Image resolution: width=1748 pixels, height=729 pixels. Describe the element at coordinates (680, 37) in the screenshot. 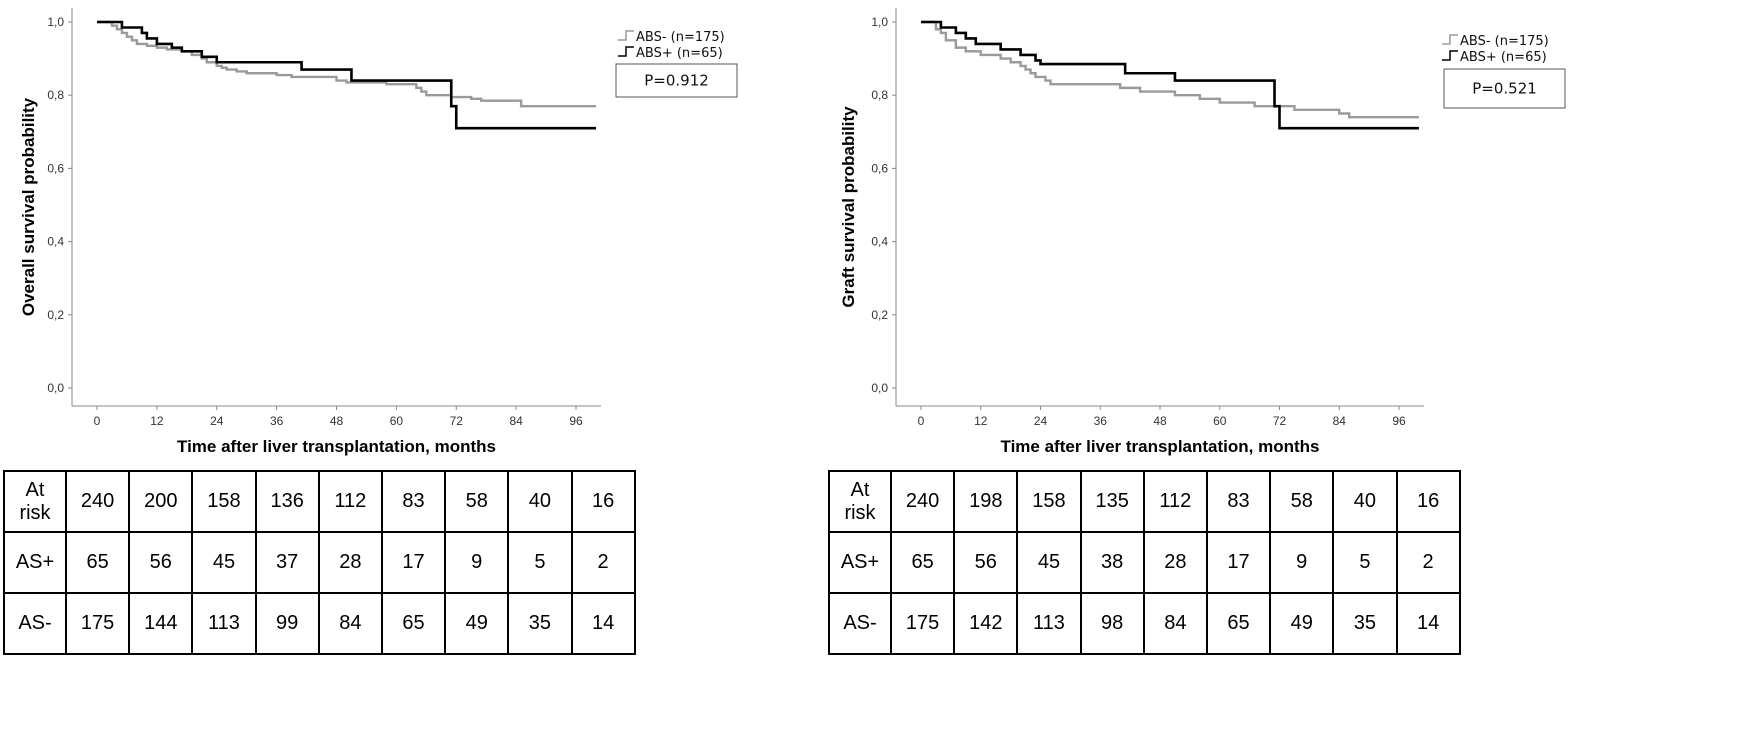

I see `legend-label: ABS- (n=175)` at that location.